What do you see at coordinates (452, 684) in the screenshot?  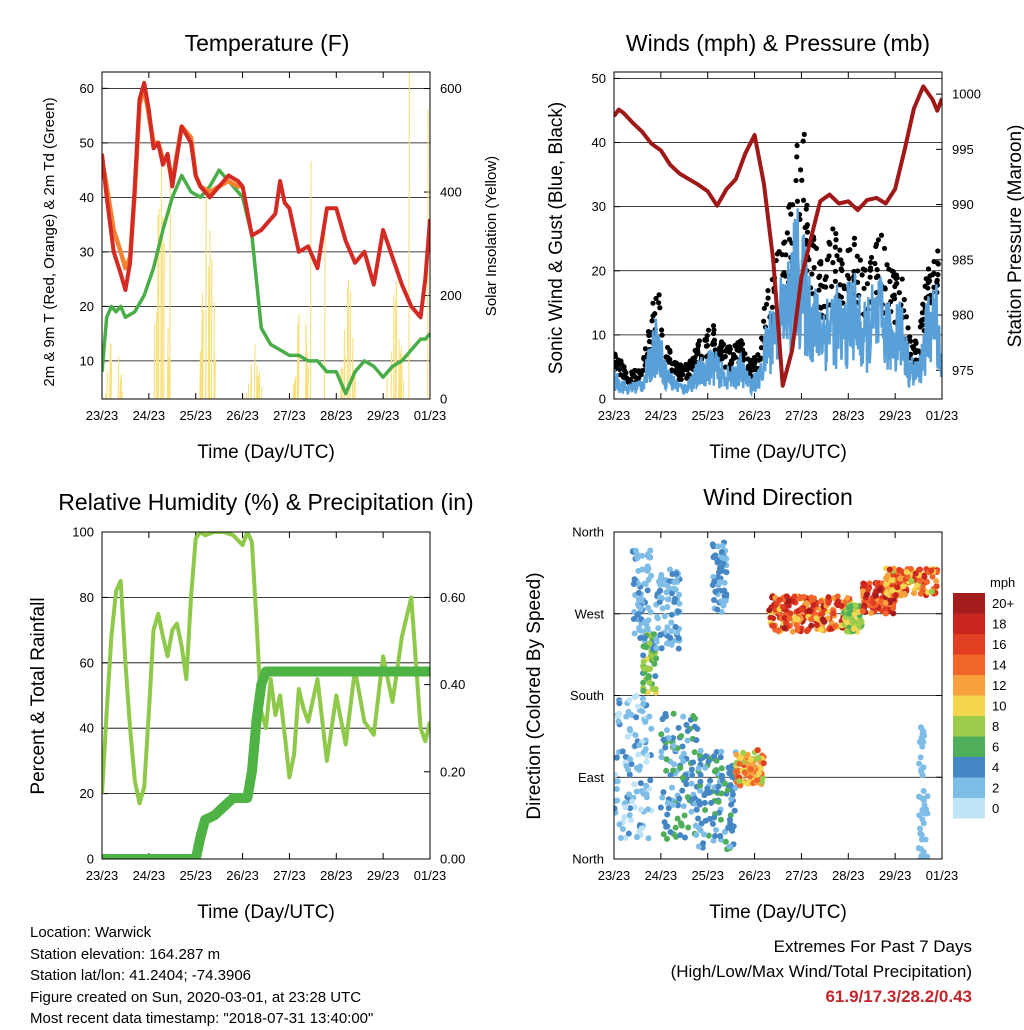 I see `humidity-y2tick-label: 0.40` at bounding box center [452, 684].